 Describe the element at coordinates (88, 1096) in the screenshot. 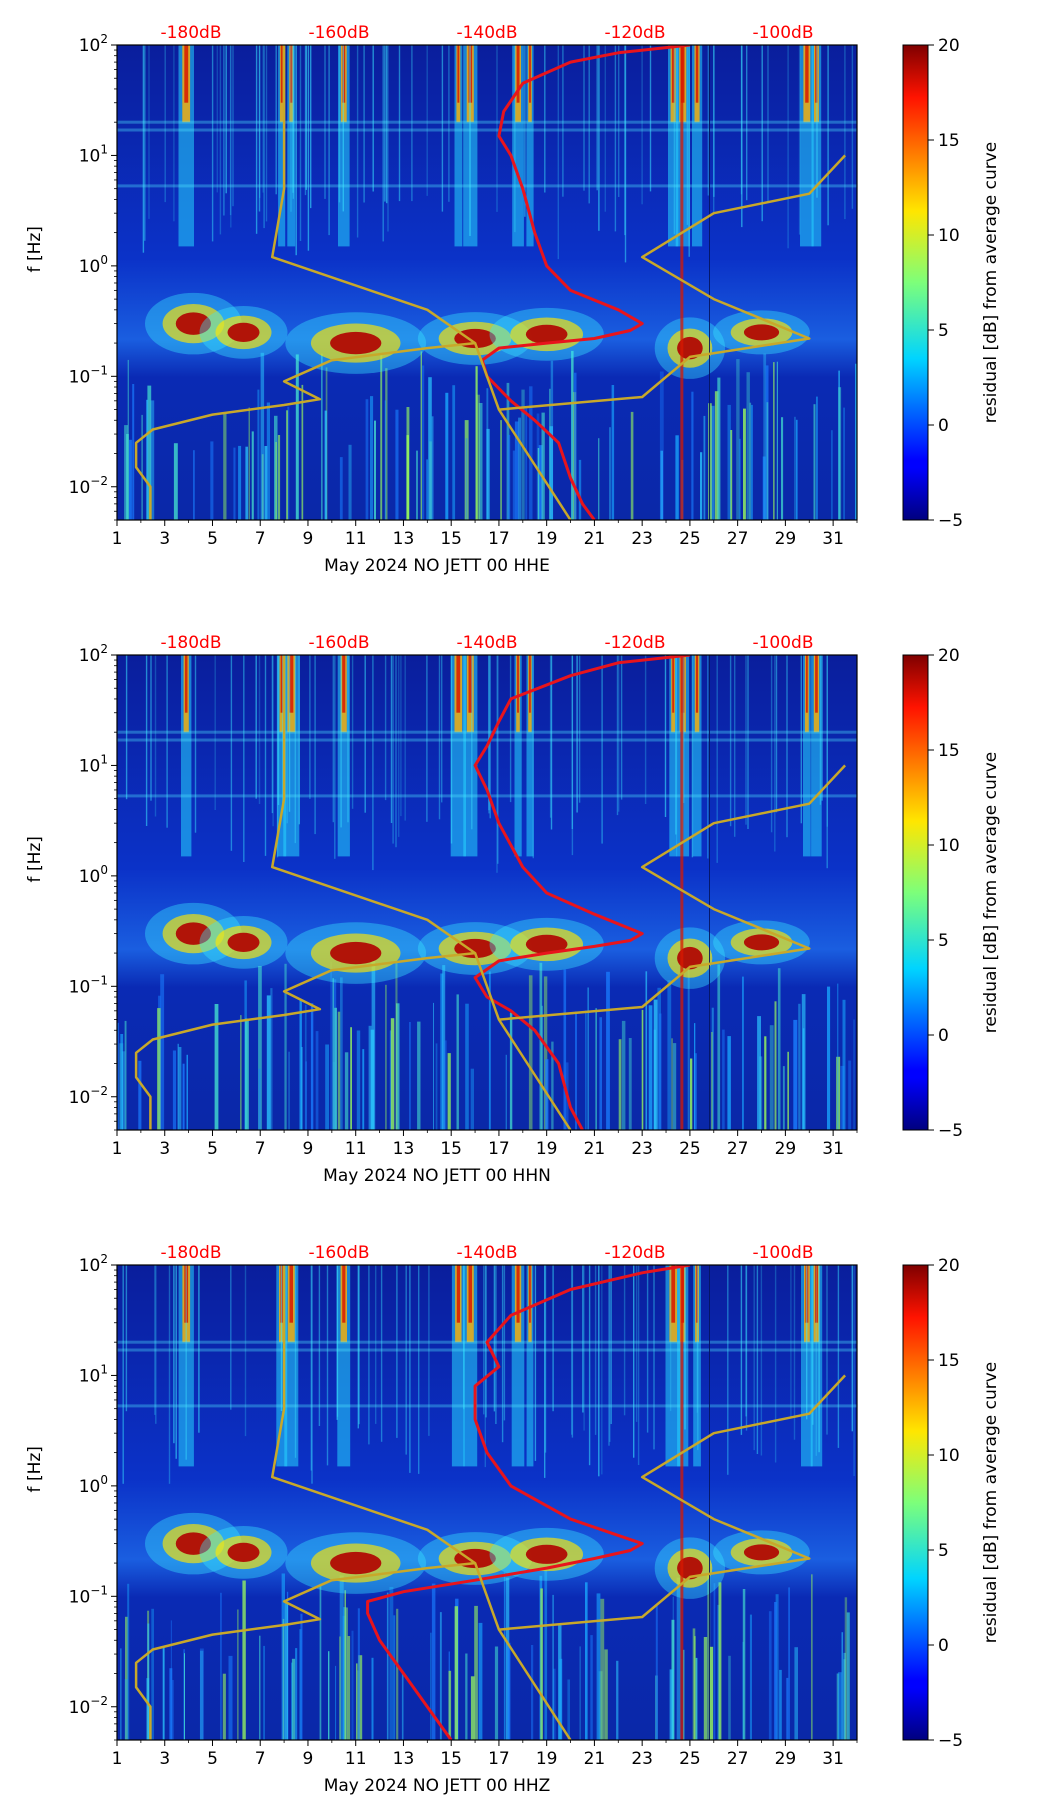

I see `y-tick-label: 10⁻²` at that location.